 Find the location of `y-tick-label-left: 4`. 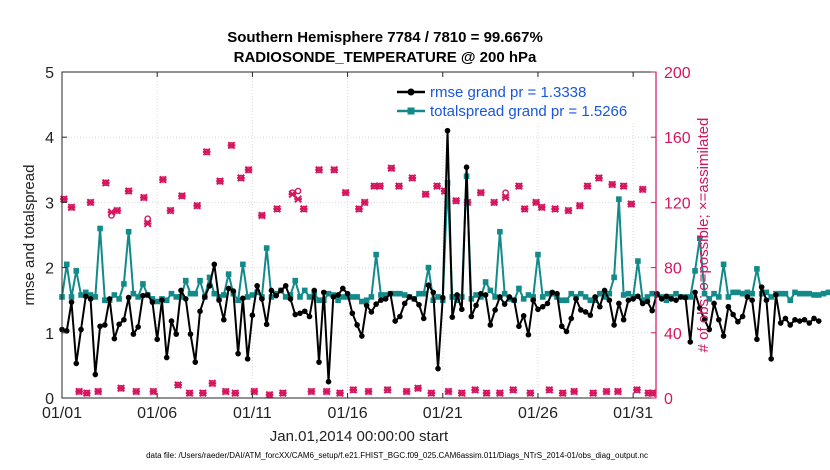

y-tick-label-left: 4 is located at coordinates (49, 138).